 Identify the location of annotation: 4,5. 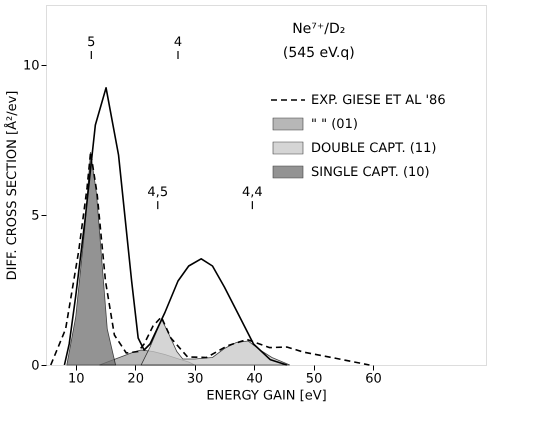
(157, 192).